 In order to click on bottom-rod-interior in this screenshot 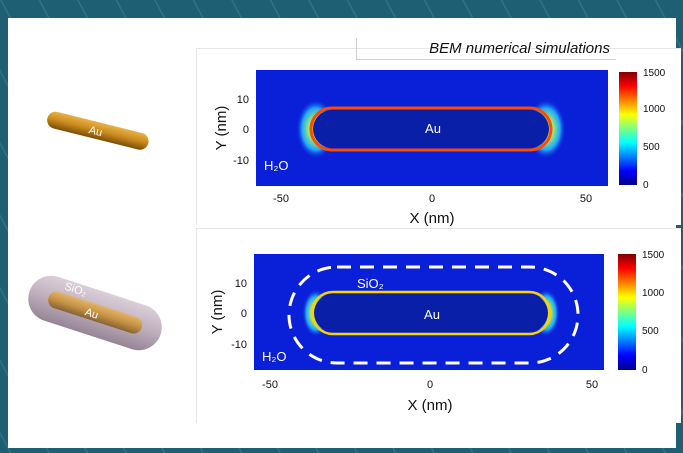, I will do `click(431, 313)`.